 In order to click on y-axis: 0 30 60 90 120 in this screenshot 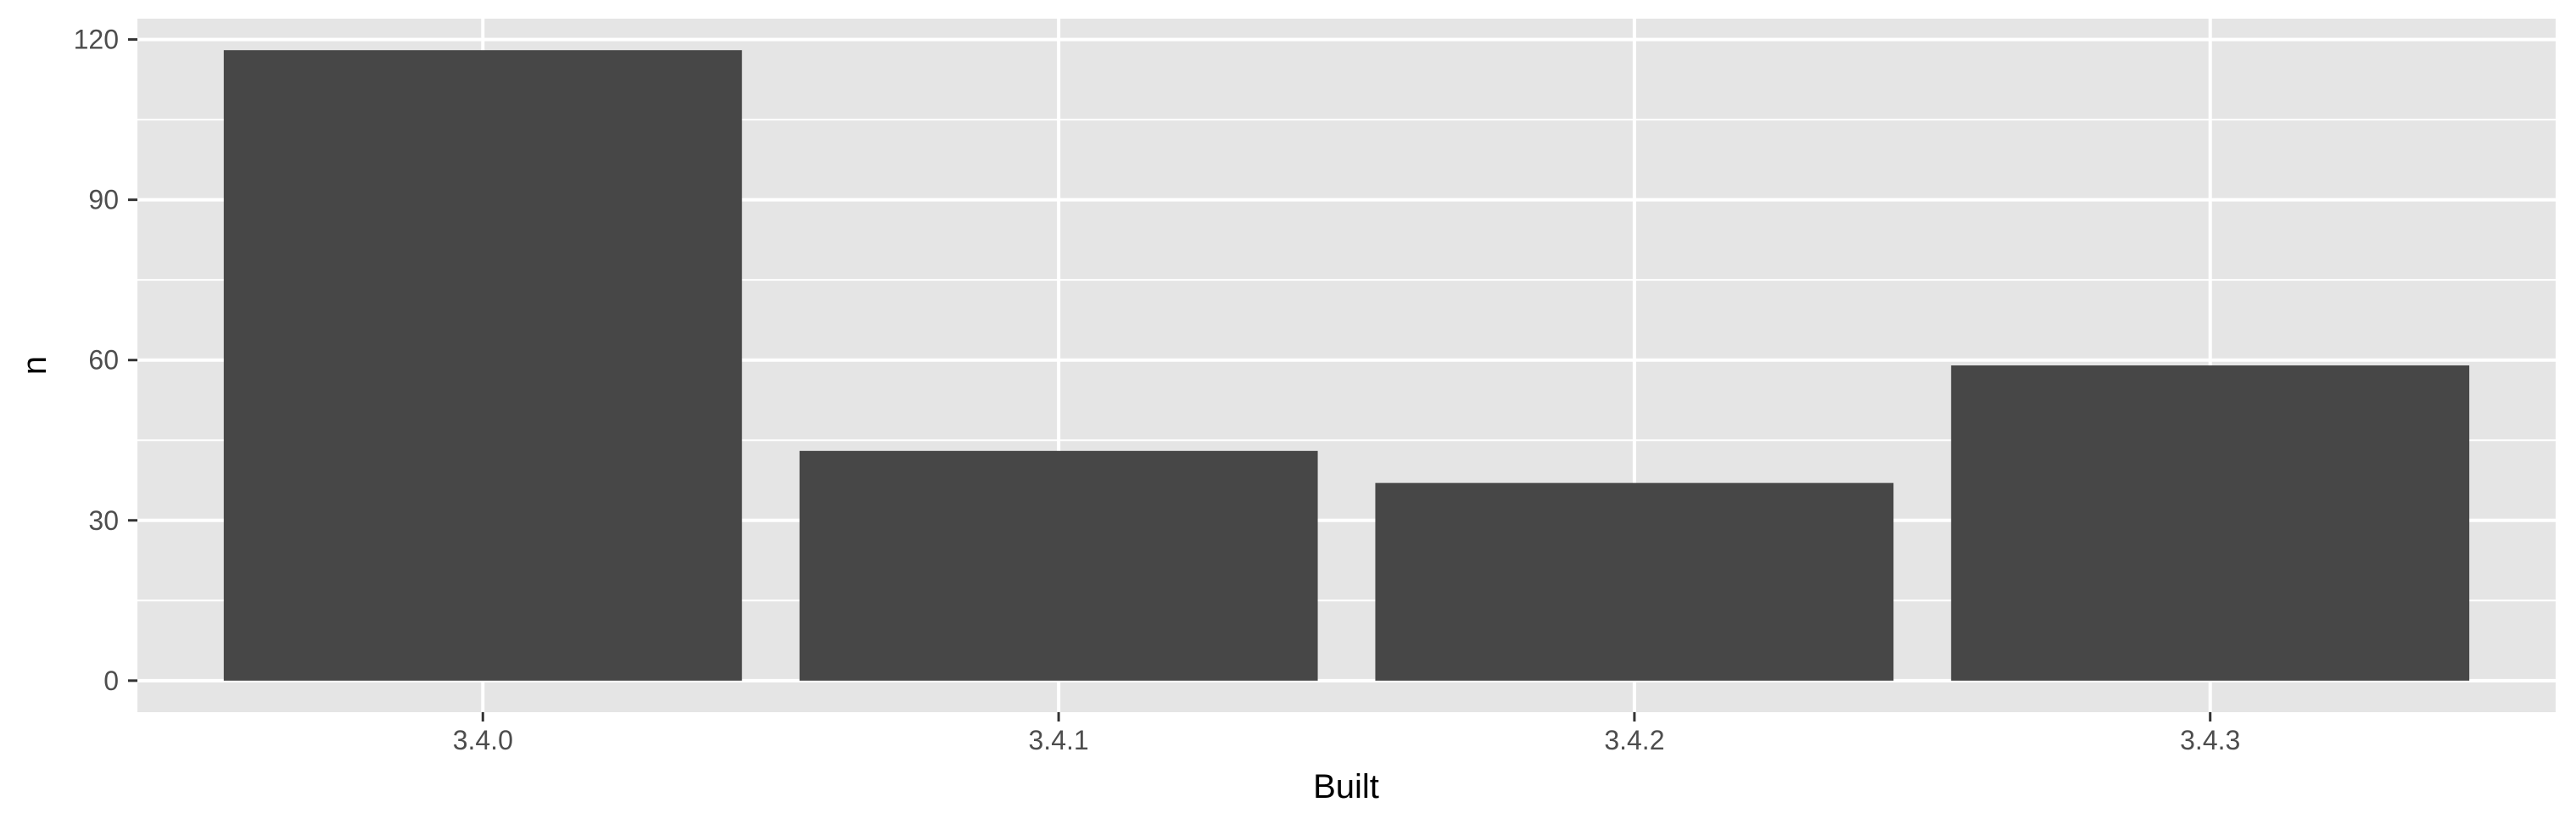, I will do `click(105, 360)`.